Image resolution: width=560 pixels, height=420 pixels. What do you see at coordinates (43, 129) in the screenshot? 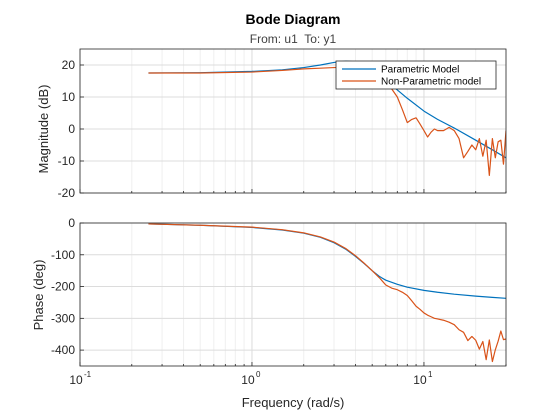
I see `magnitude-ylabel: Magnitude (dB)` at bounding box center [43, 129].